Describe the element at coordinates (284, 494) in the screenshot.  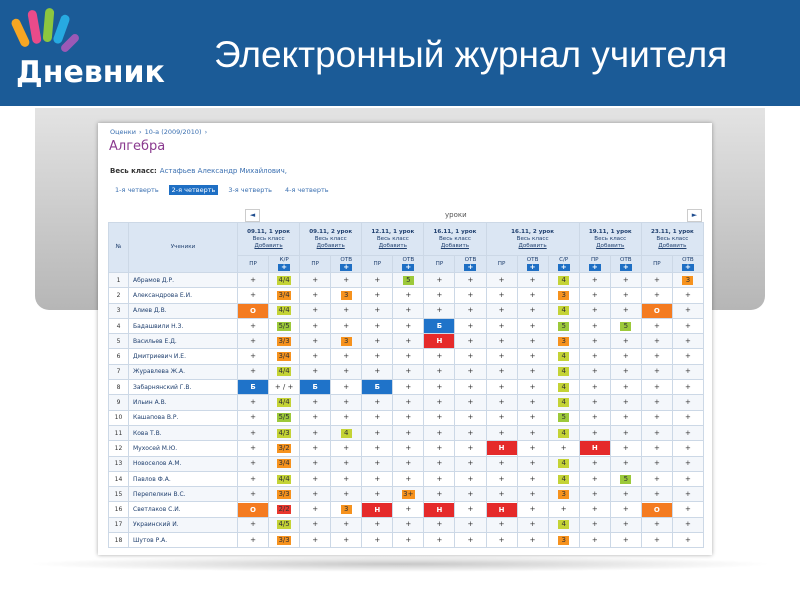
I see `grade-cell: 3/3` at that location.